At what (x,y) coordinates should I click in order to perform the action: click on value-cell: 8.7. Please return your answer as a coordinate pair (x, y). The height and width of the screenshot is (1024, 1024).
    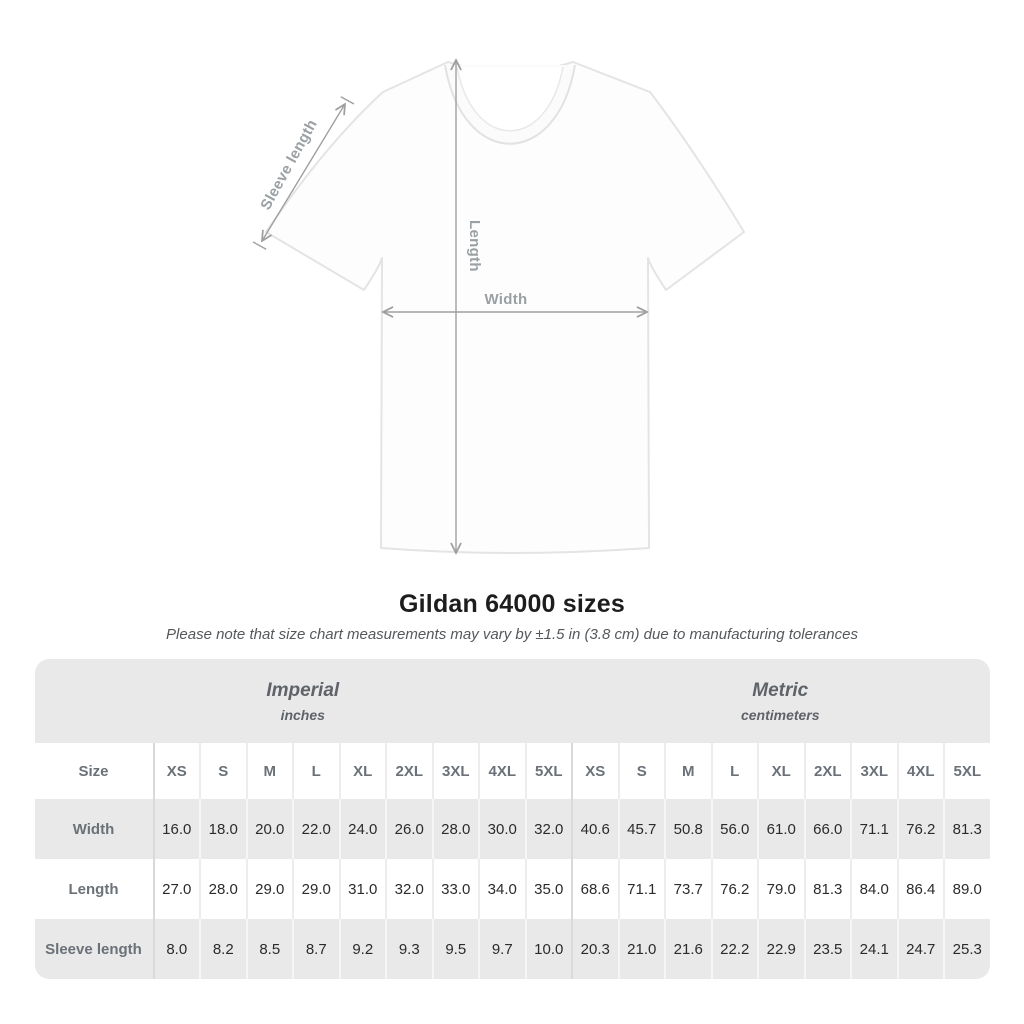
    Looking at the image, I should click on (315, 949).